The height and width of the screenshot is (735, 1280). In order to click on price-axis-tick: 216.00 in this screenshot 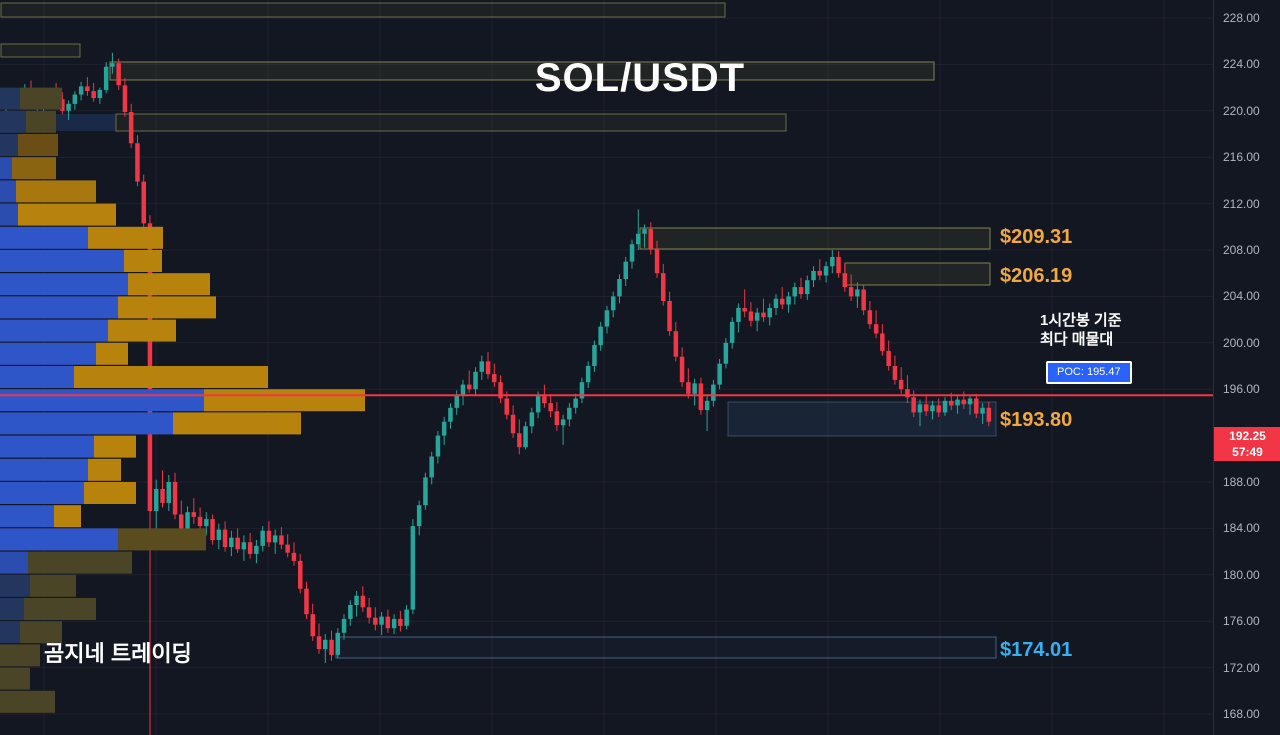, I will do `click(1241, 157)`.